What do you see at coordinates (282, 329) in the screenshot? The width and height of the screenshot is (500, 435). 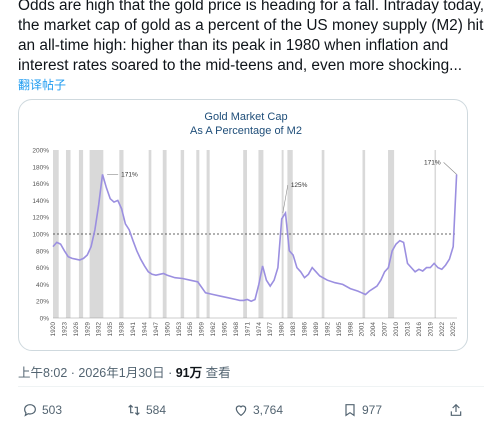 I see `x-tick-label: 1980` at bounding box center [282, 329].